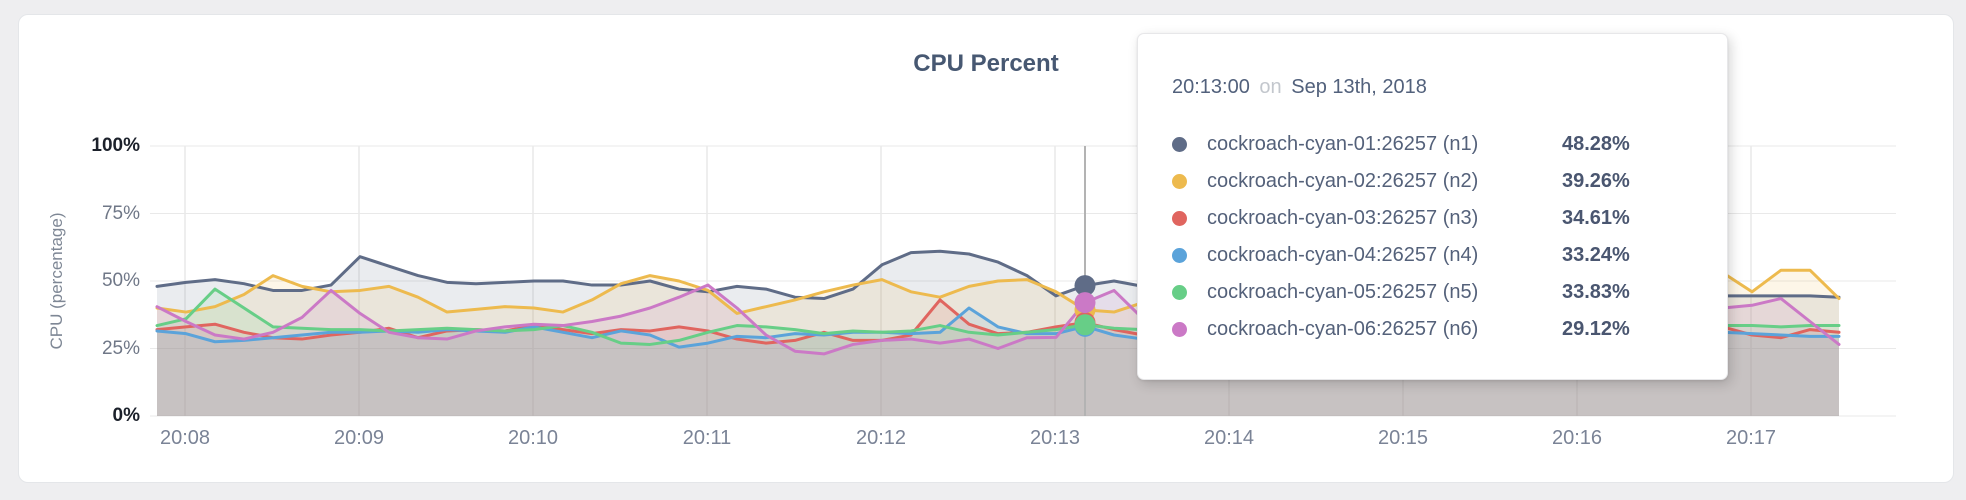 The height and width of the screenshot is (500, 1966). Describe the element at coordinates (533, 438) in the screenshot. I see `x-tick-label: 20:10` at that location.